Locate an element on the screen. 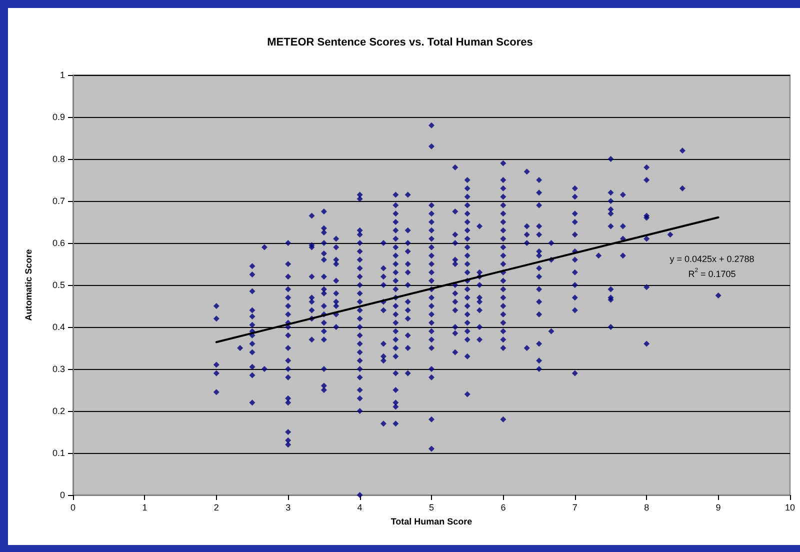  y-tick-label: 0.7 is located at coordinates (58, 201).